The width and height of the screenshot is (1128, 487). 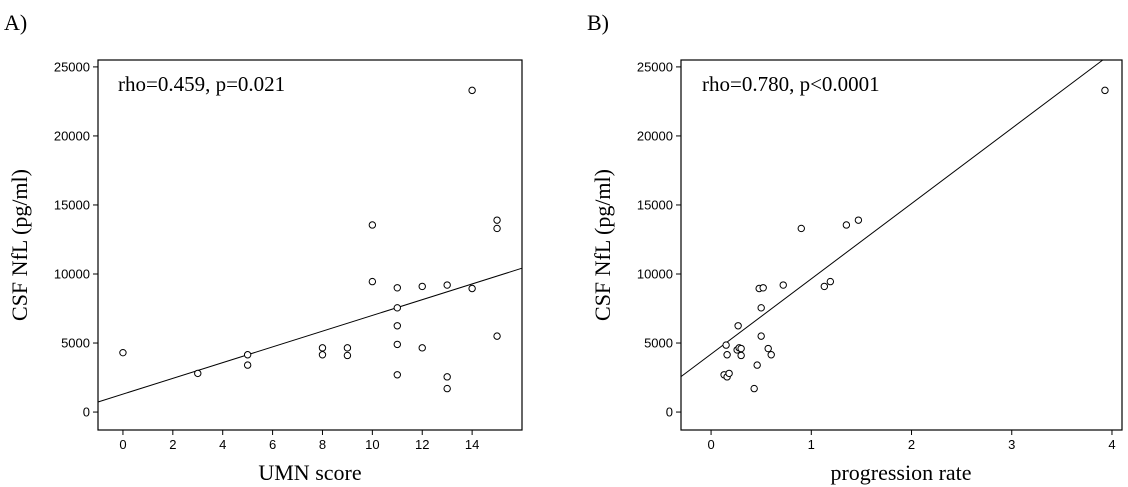 I want to click on panel-a-y-axis-title: CSF NfL (pg/ml), so click(x=19, y=245).